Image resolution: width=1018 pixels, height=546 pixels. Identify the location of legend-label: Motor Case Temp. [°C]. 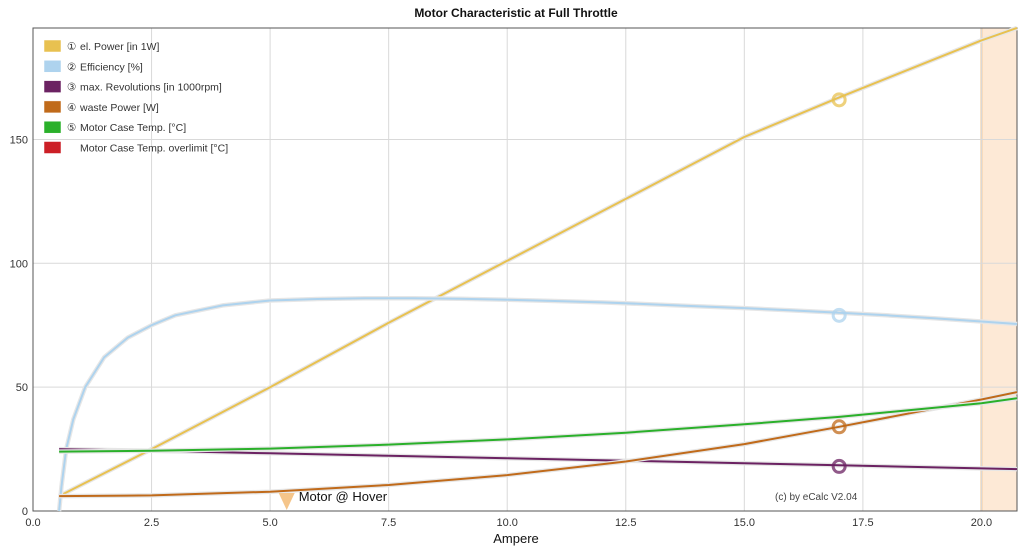
(133, 128).